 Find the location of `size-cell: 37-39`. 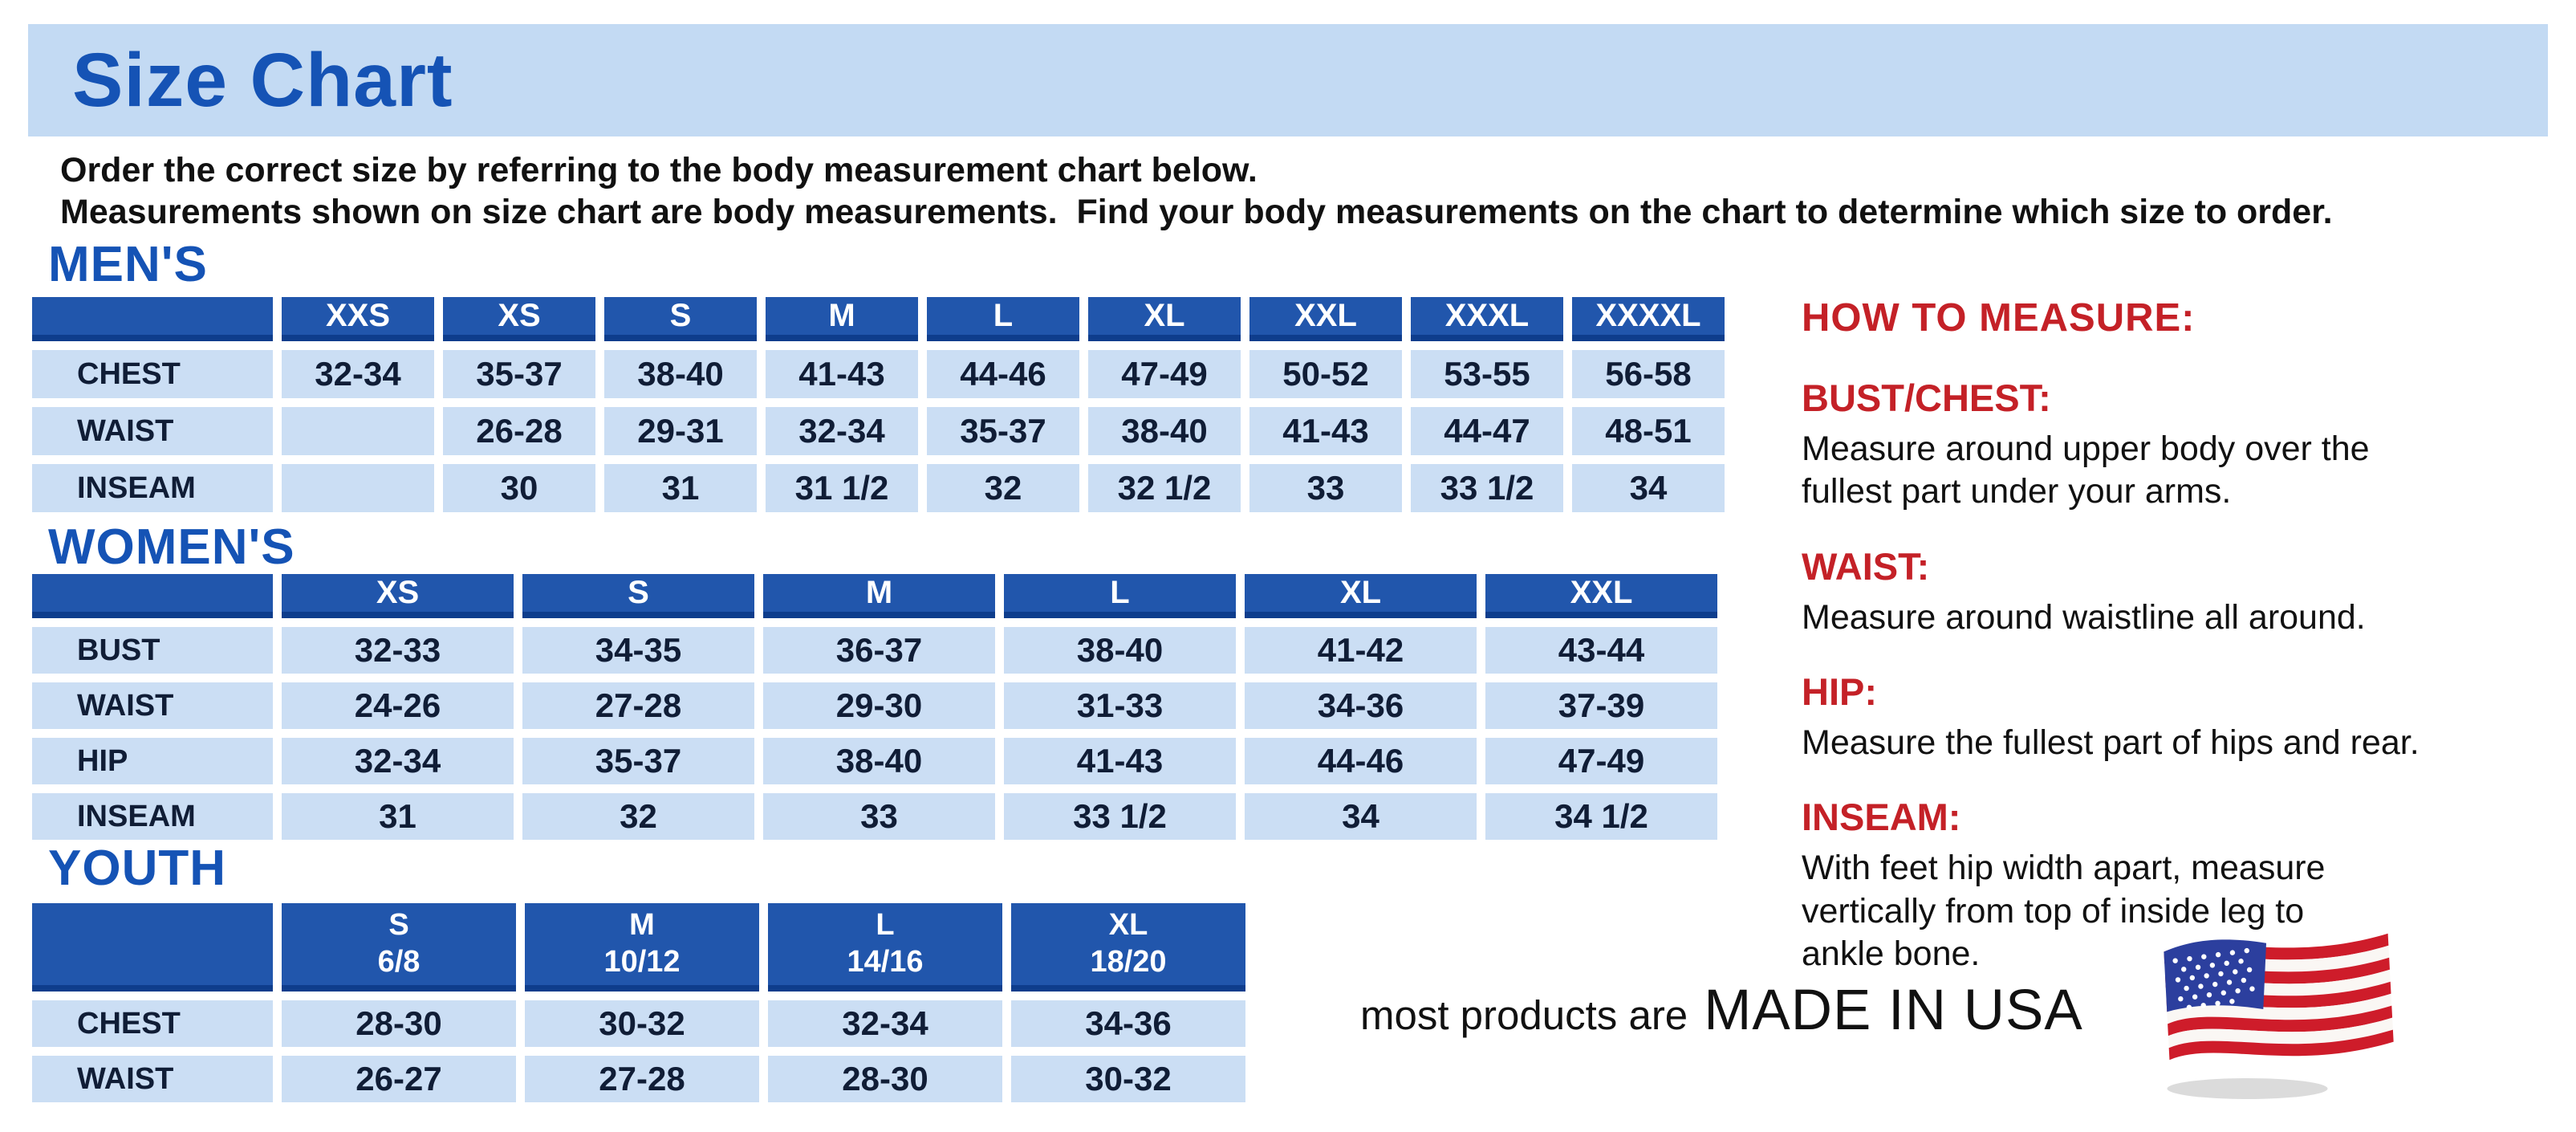

size-cell: 37-39 is located at coordinates (1601, 705).